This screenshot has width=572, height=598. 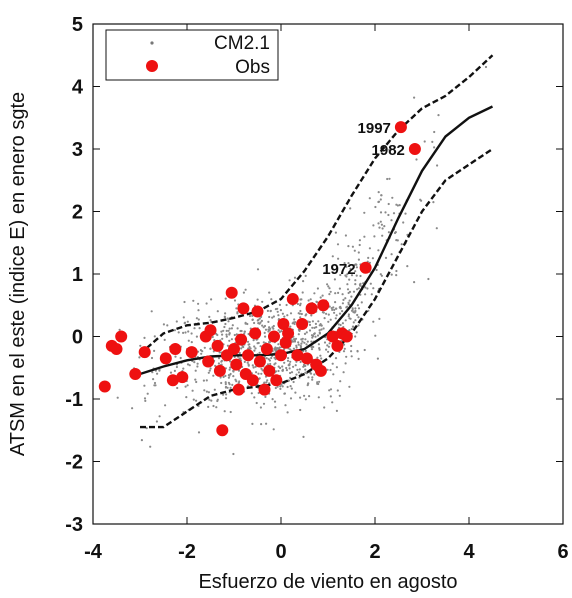 I want to click on y-tick-label: 5, so click(x=77, y=25).